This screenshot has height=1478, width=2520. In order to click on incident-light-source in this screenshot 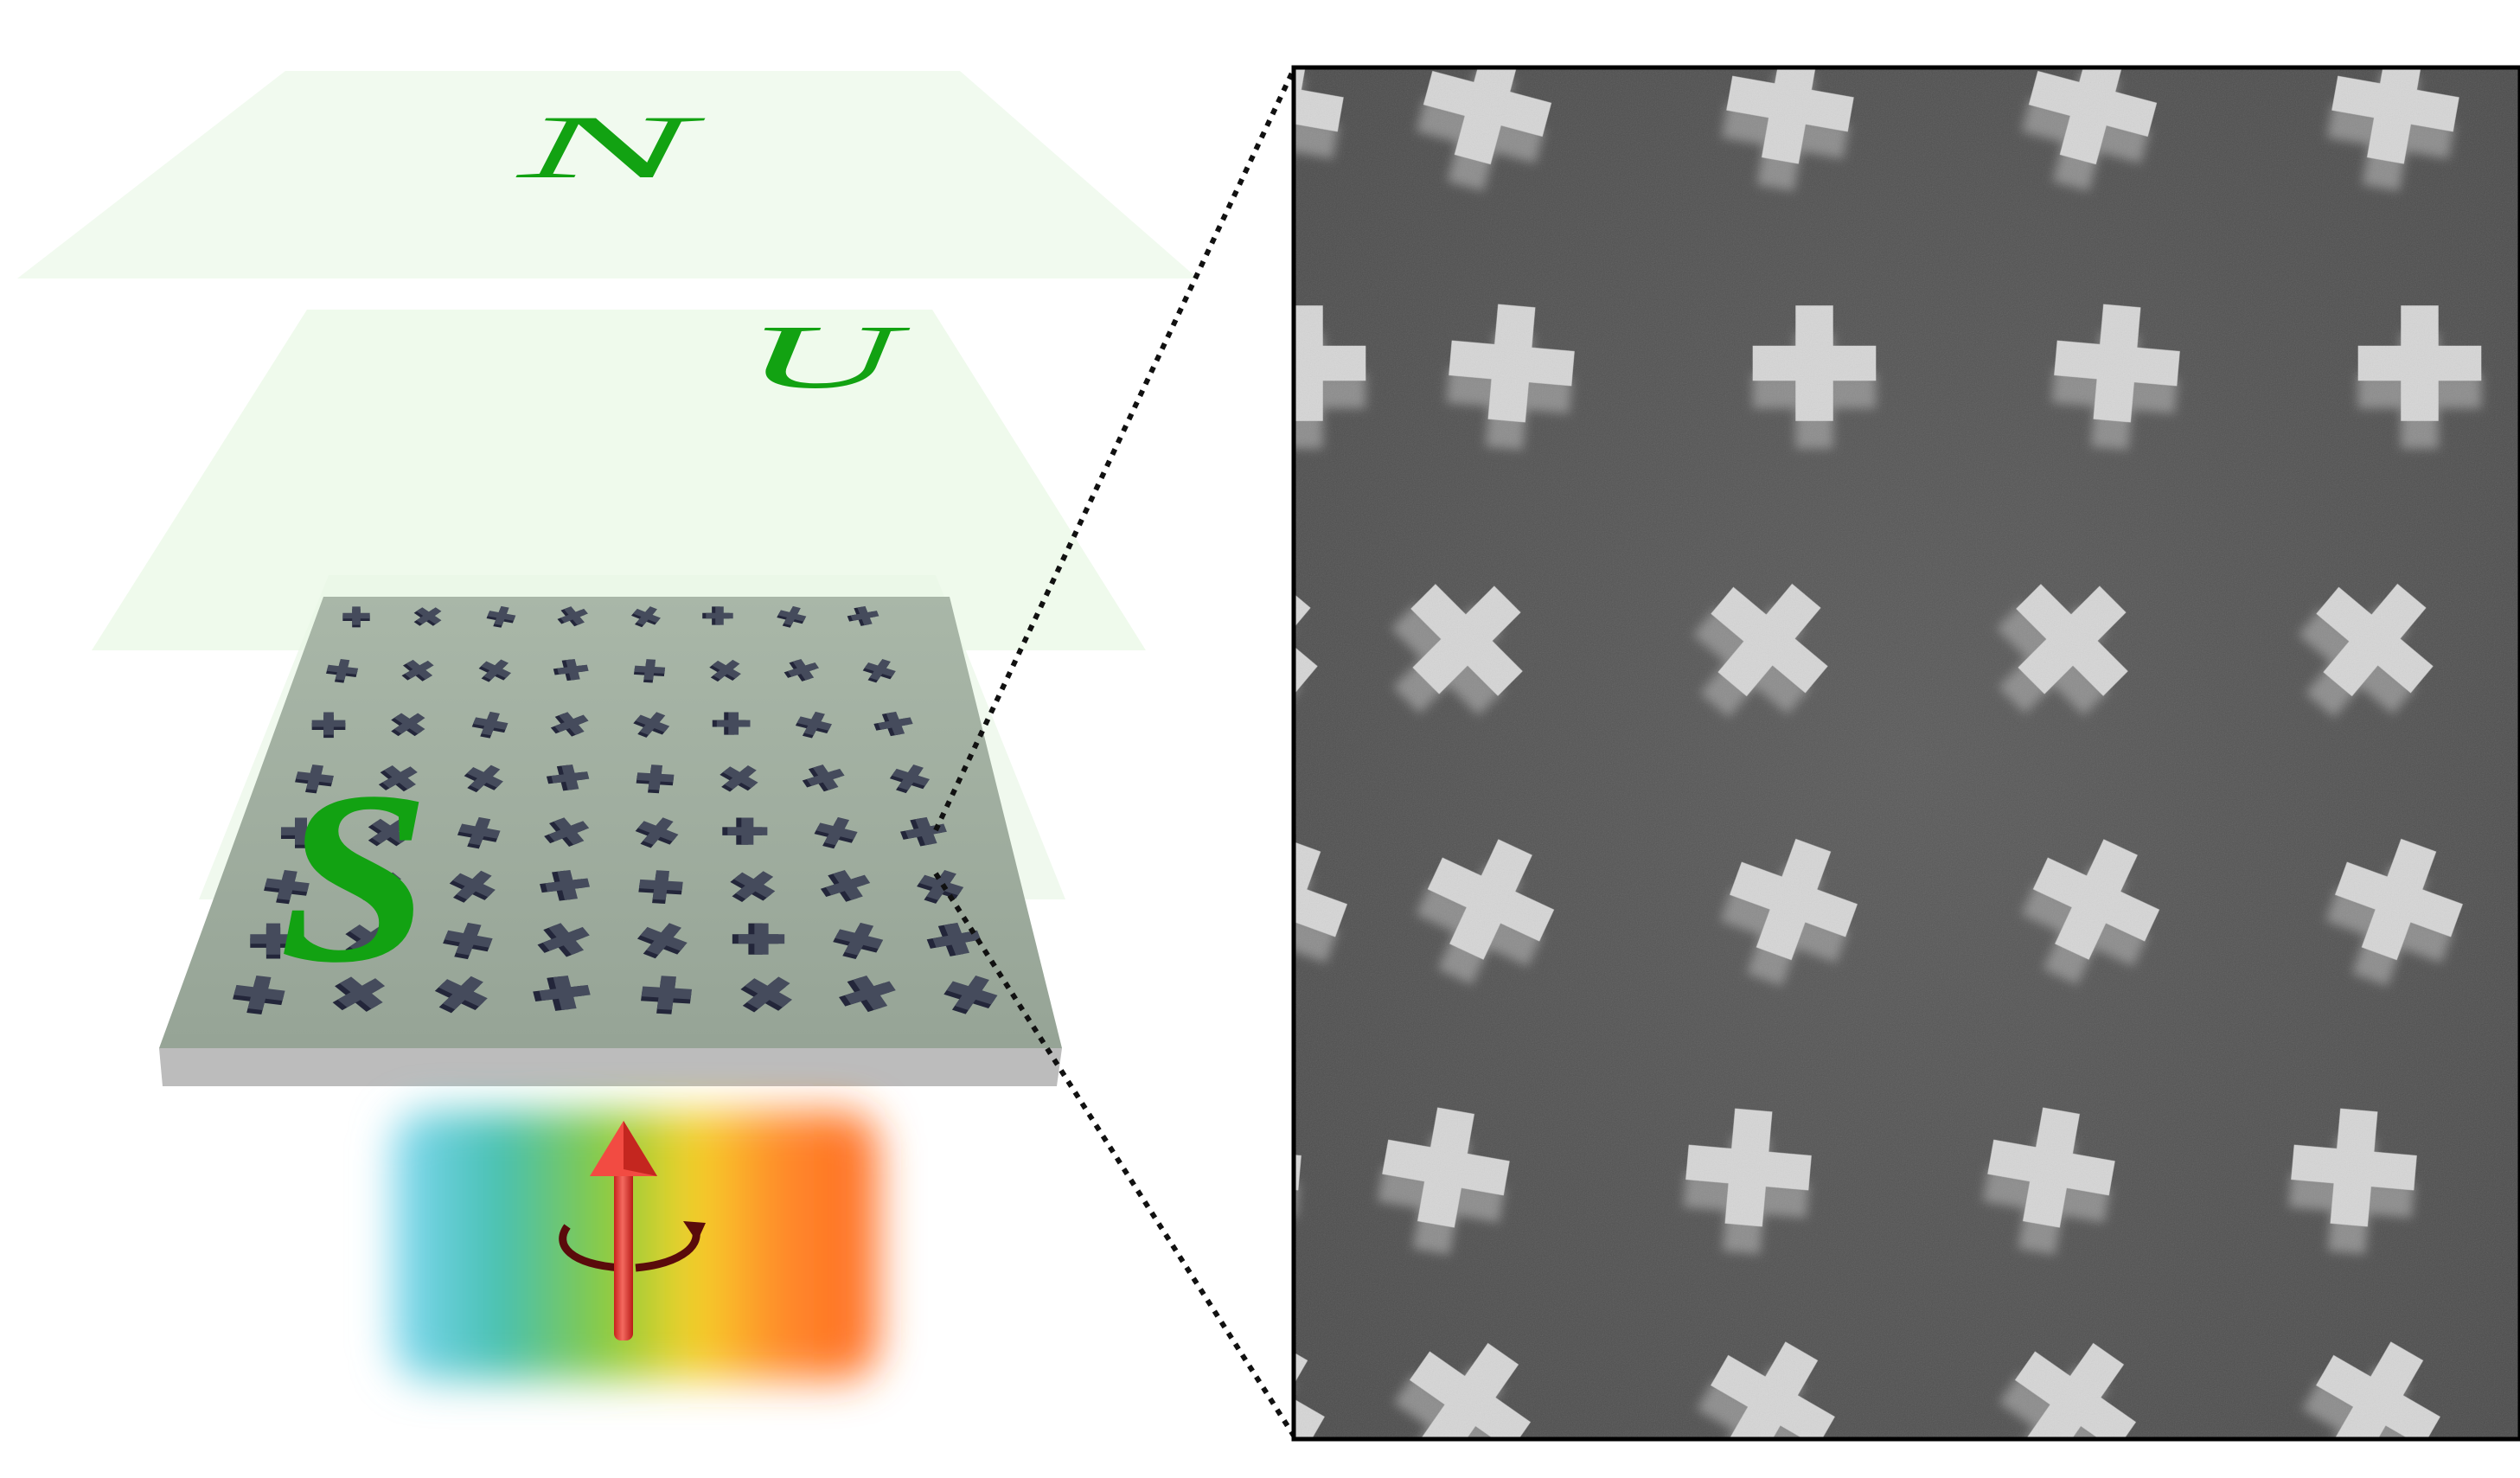, I will do `click(636, 1245)`.